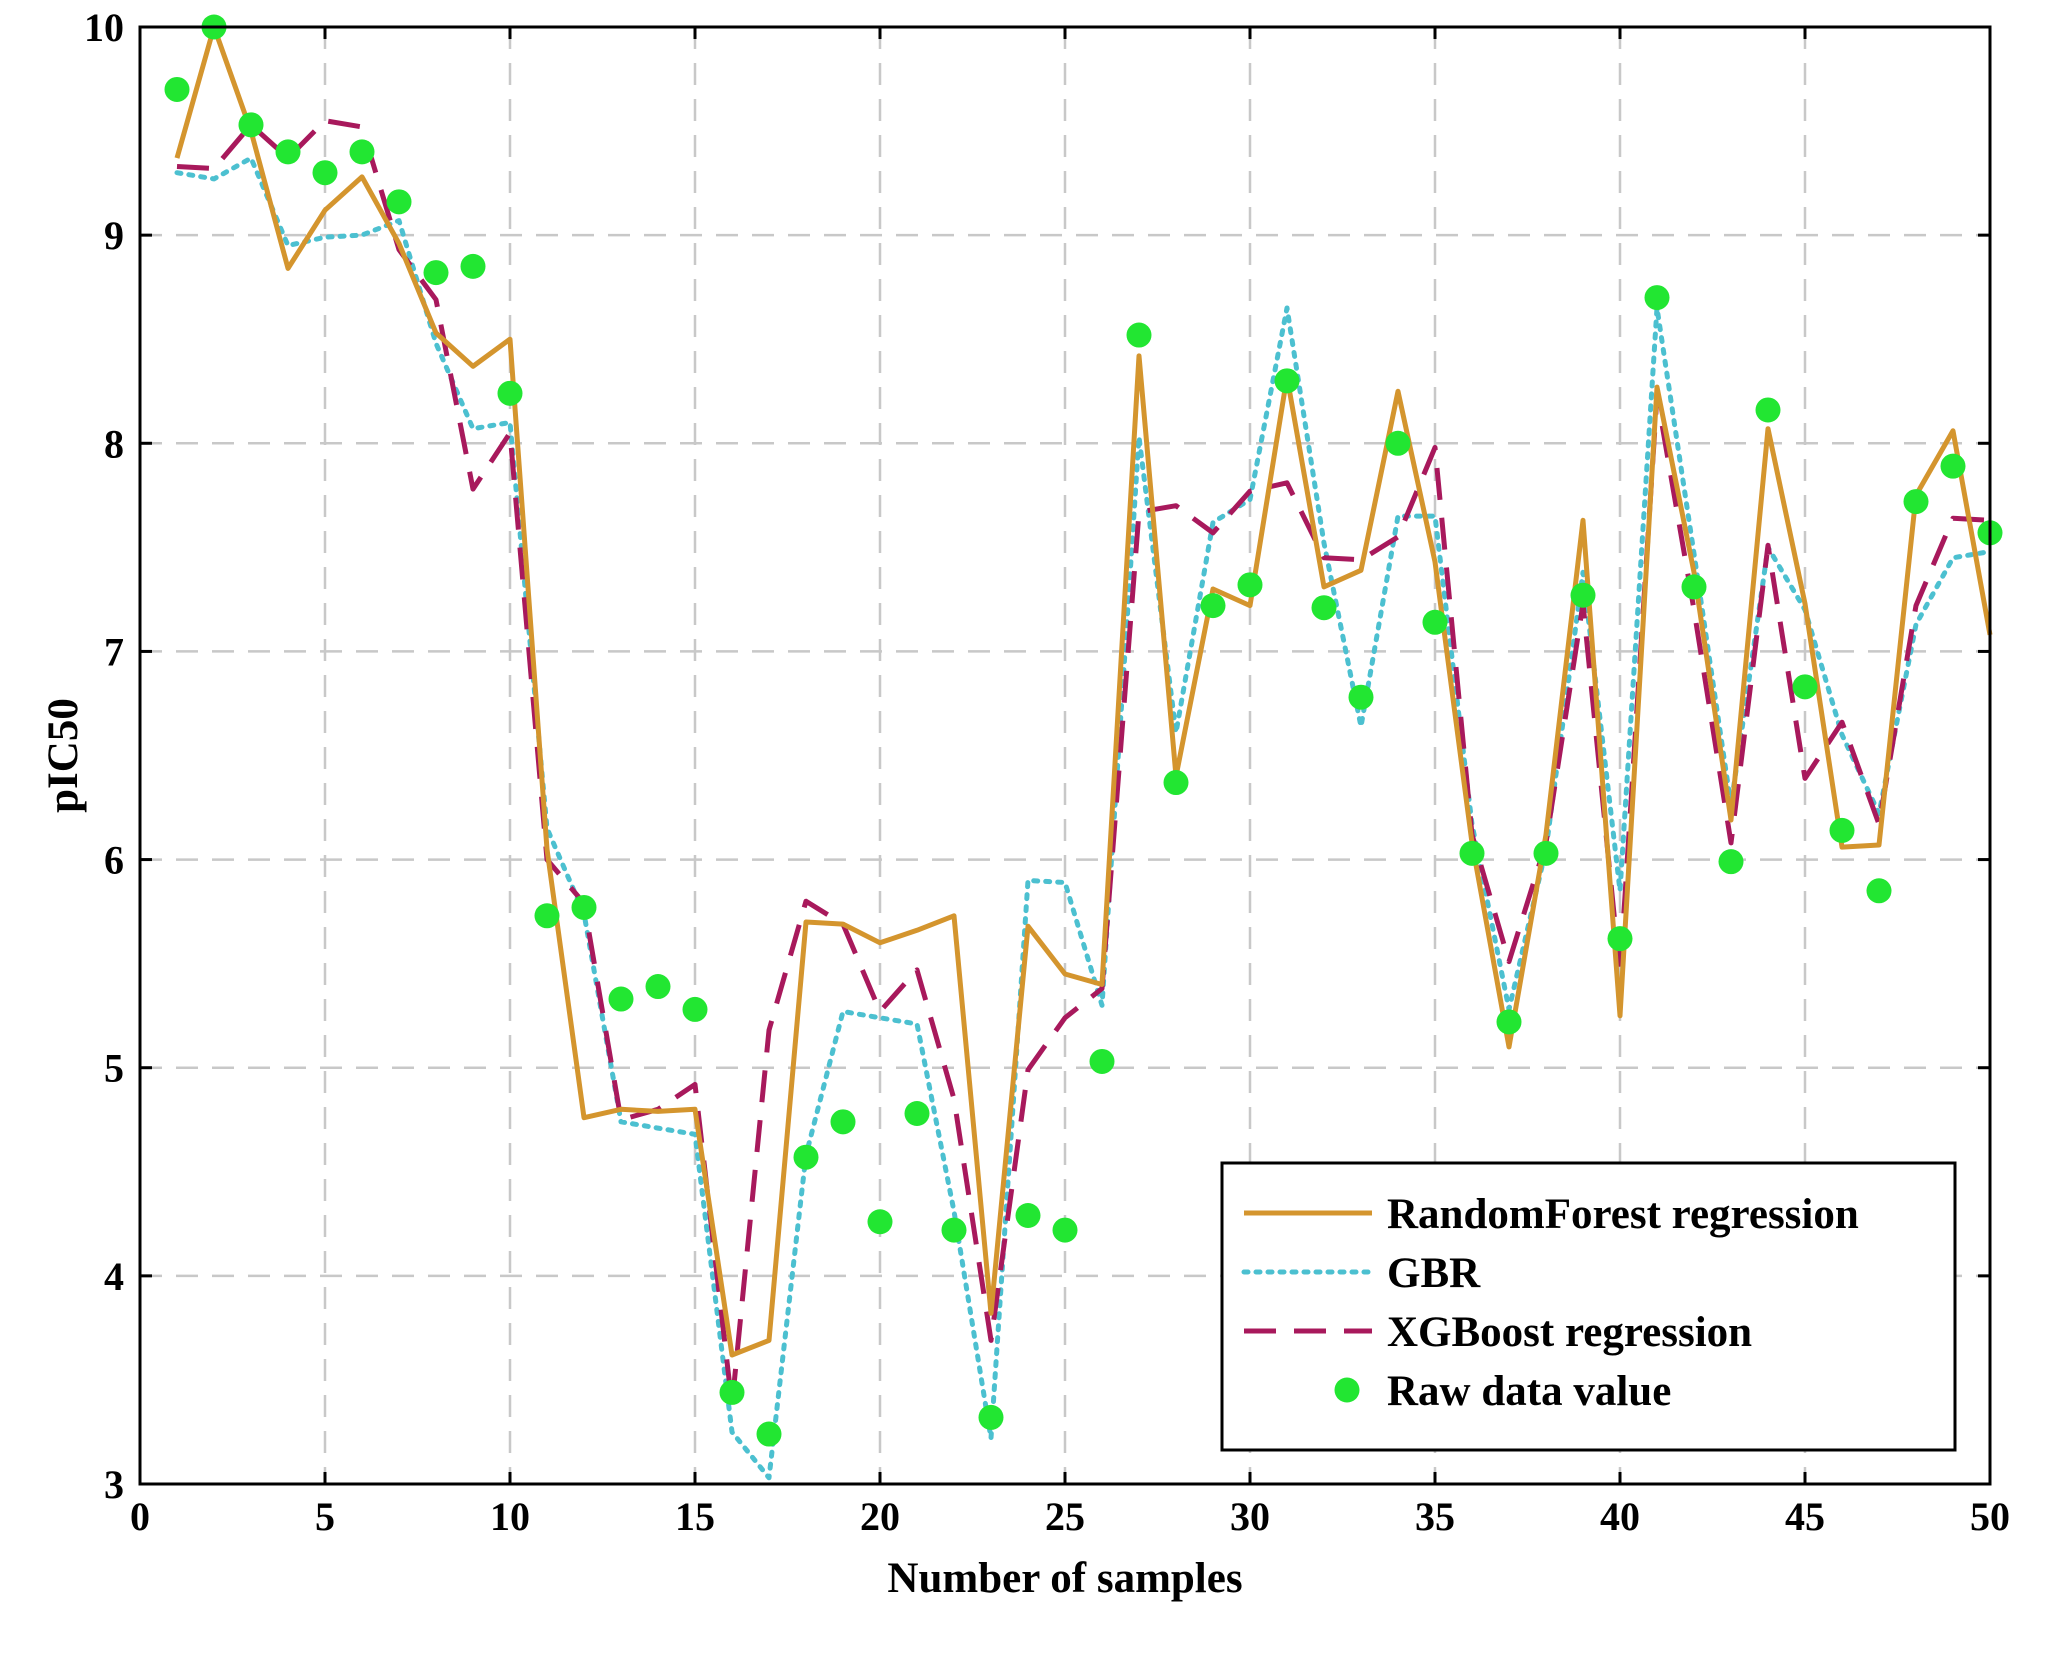 The image size is (2047, 1653). Describe the element at coordinates (1434, 1273) in the screenshot. I see `legend-label: GBR` at that location.